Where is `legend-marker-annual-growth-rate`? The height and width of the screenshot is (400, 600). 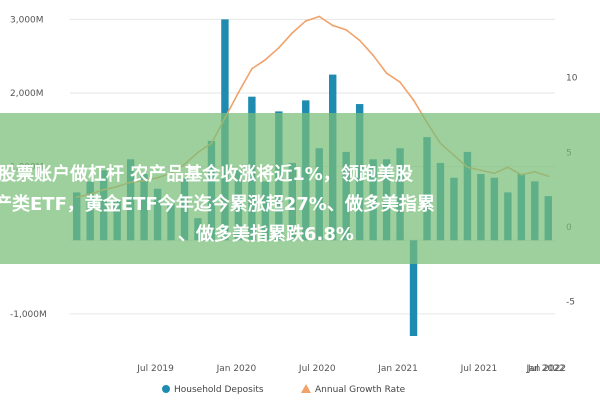
legend-marker-annual-growth-rate is located at coordinates (306, 388).